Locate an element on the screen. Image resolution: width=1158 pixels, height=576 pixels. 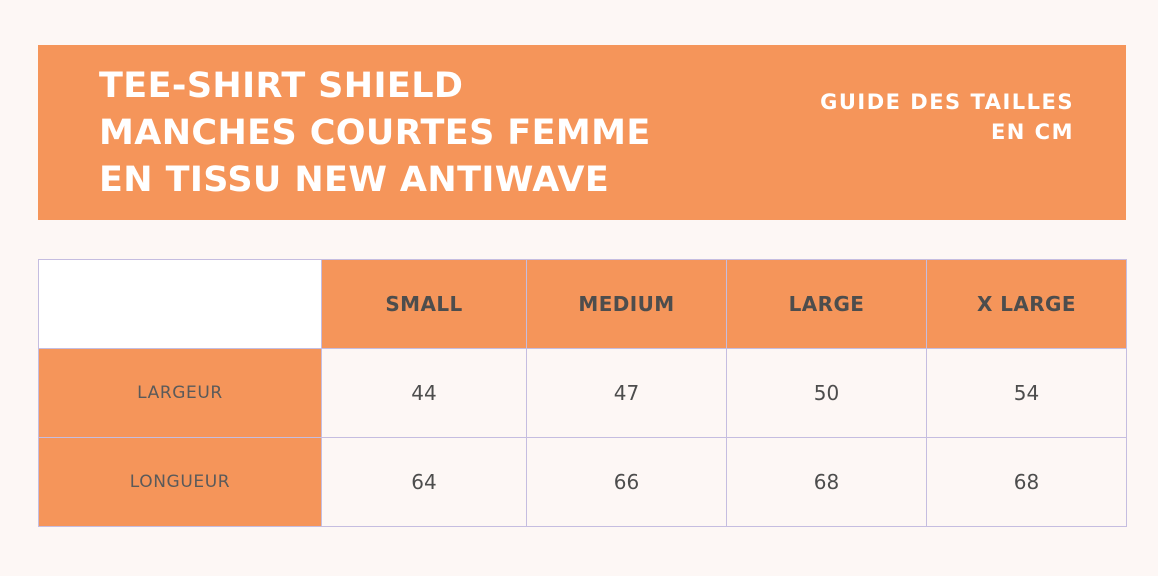
table-cell: 64 is located at coordinates (424, 482).